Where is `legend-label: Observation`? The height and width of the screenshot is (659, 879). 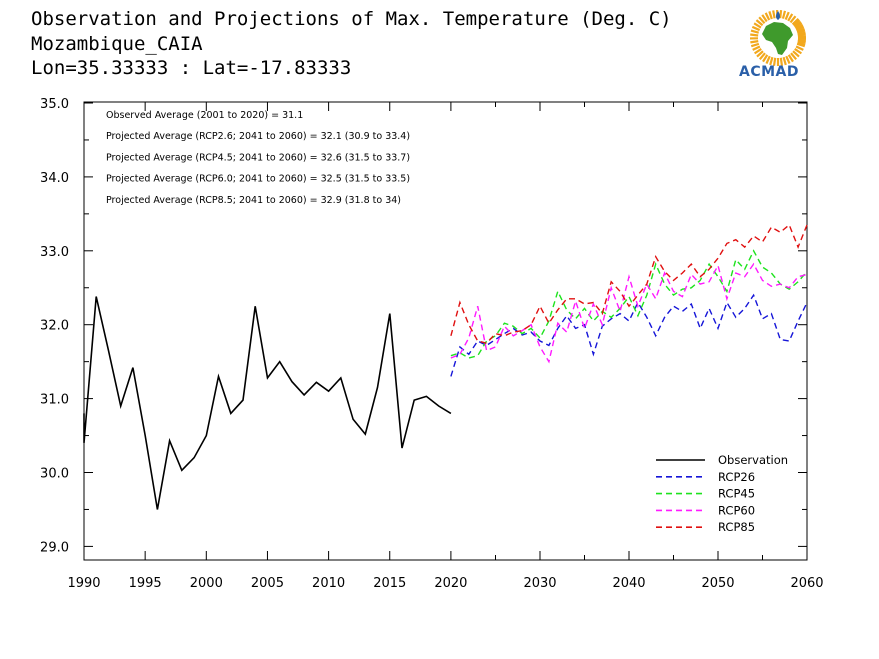
legend-label: Observation is located at coordinates (753, 460).